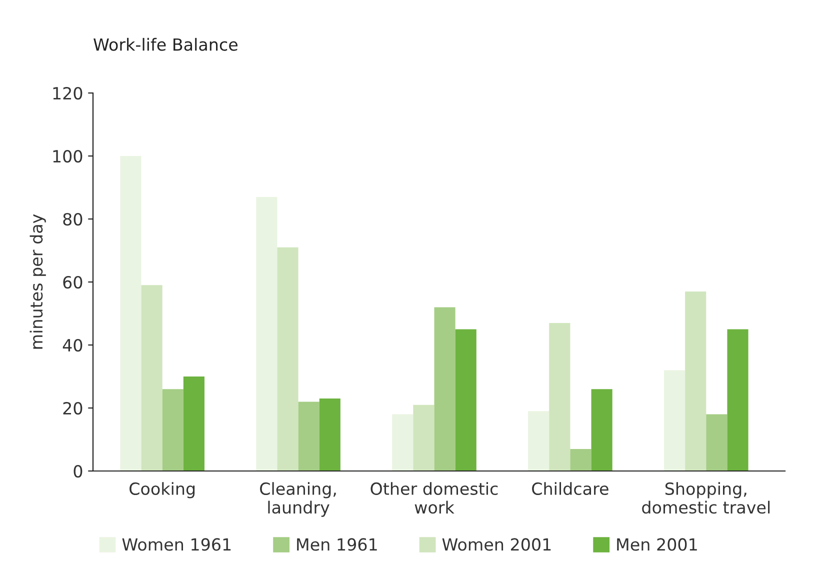  What do you see at coordinates (162, 490) in the screenshot?
I see `x-tick-label: Cooking` at bounding box center [162, 490].